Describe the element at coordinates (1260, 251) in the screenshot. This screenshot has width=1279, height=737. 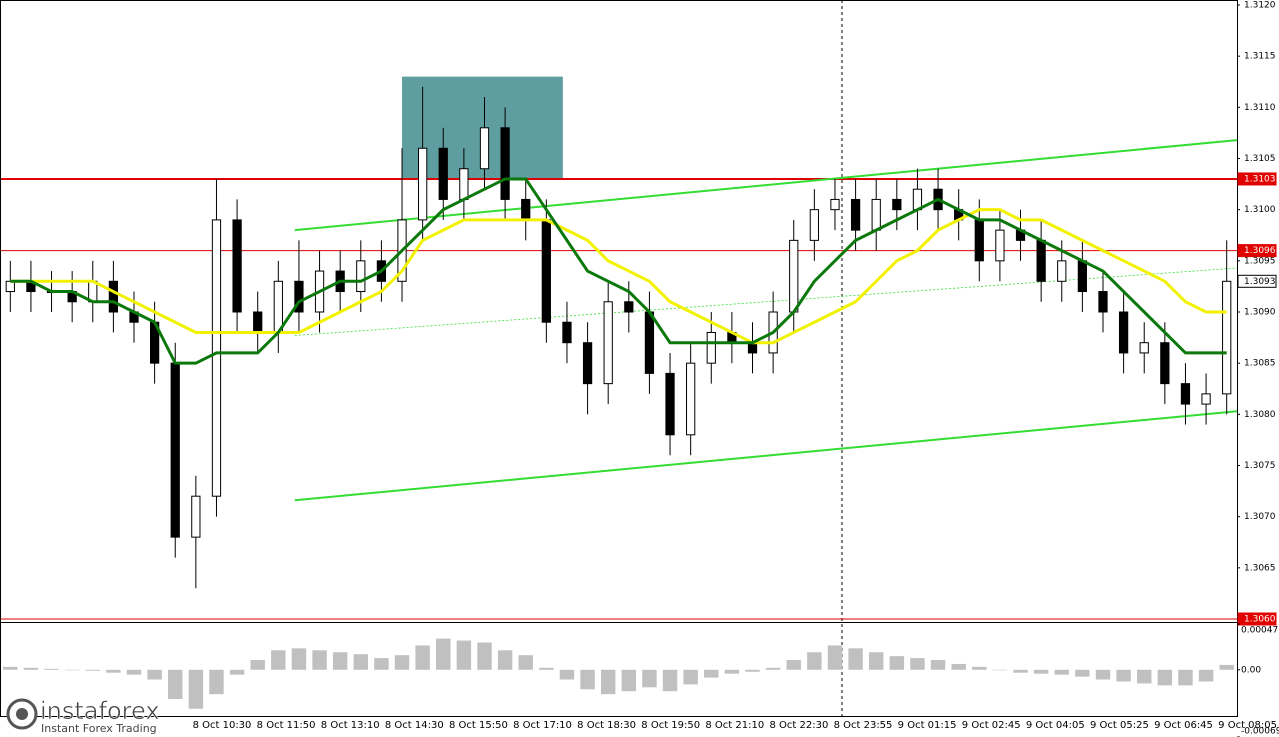
I see `level-label: 1.3096` at that location.